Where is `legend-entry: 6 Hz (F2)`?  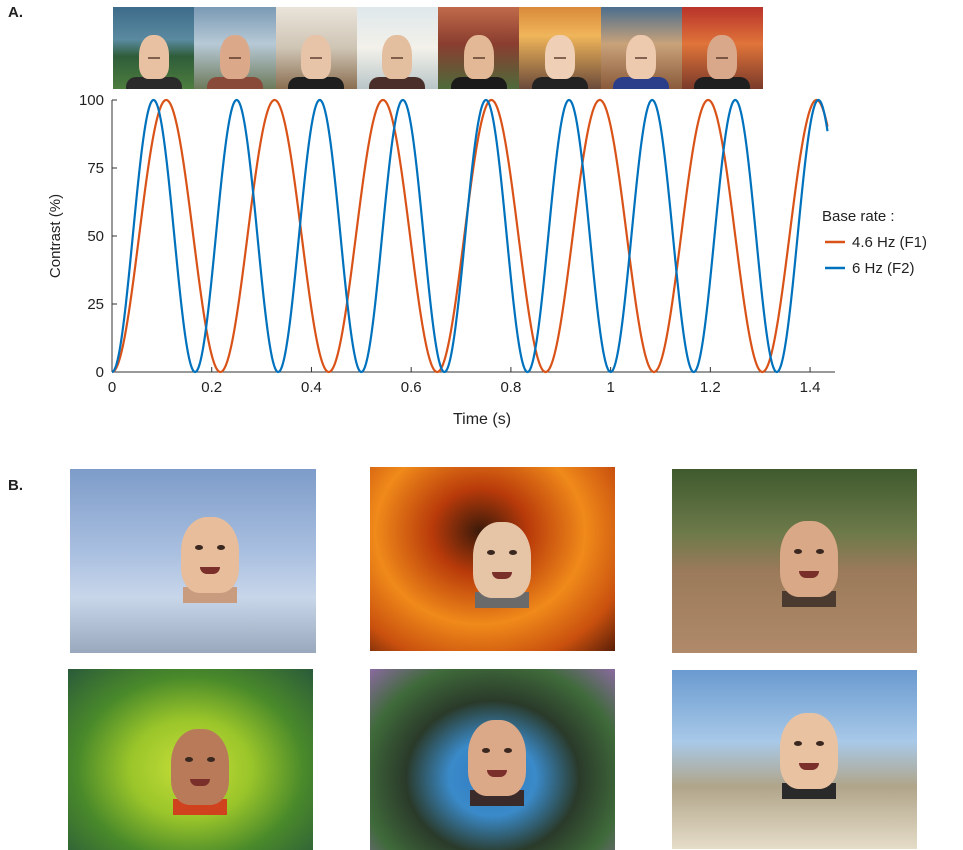
legend-entry: 6 Hz (F2) is located at coordinates (883, 268).